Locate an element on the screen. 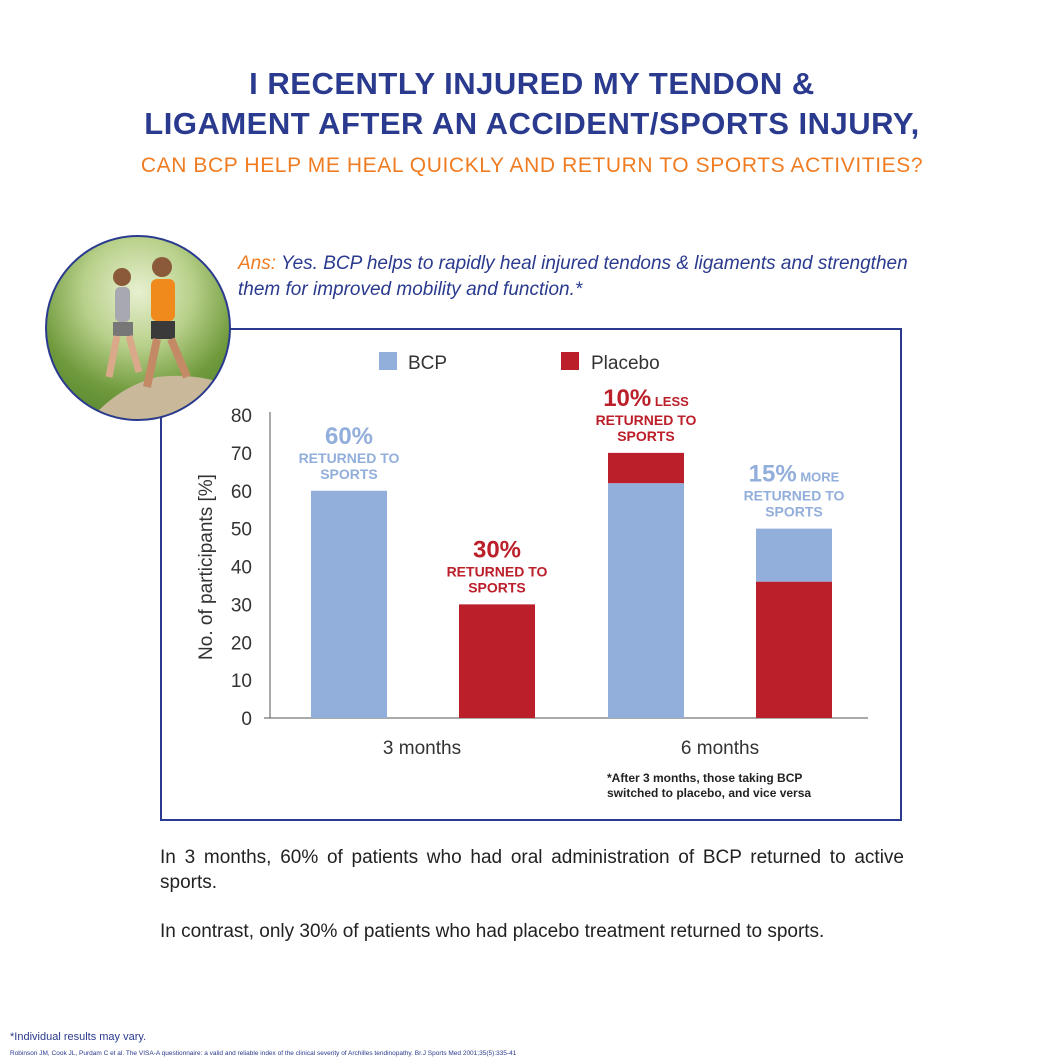 This screenshot has width=1064, height=1064. chart-note-line-2: switched to placebo, and vice versa is located at coordinates (709, 793).